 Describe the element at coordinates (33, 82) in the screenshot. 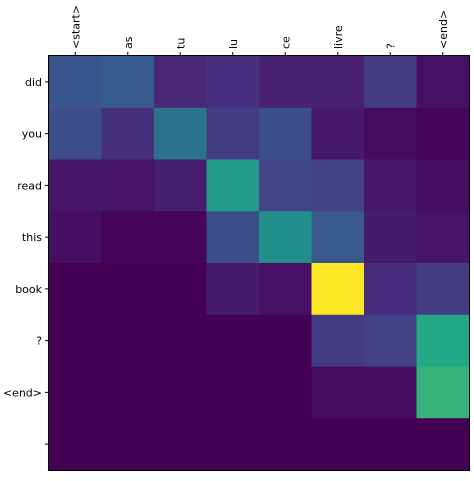

I see `y-tick-label: did` at that location.